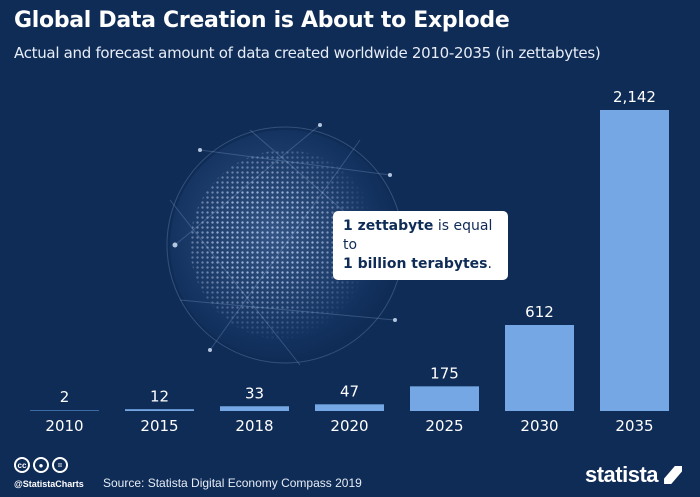  Describe the element at coordinates (254, 408) in the screenshot. I see `bar-2018` at that location.